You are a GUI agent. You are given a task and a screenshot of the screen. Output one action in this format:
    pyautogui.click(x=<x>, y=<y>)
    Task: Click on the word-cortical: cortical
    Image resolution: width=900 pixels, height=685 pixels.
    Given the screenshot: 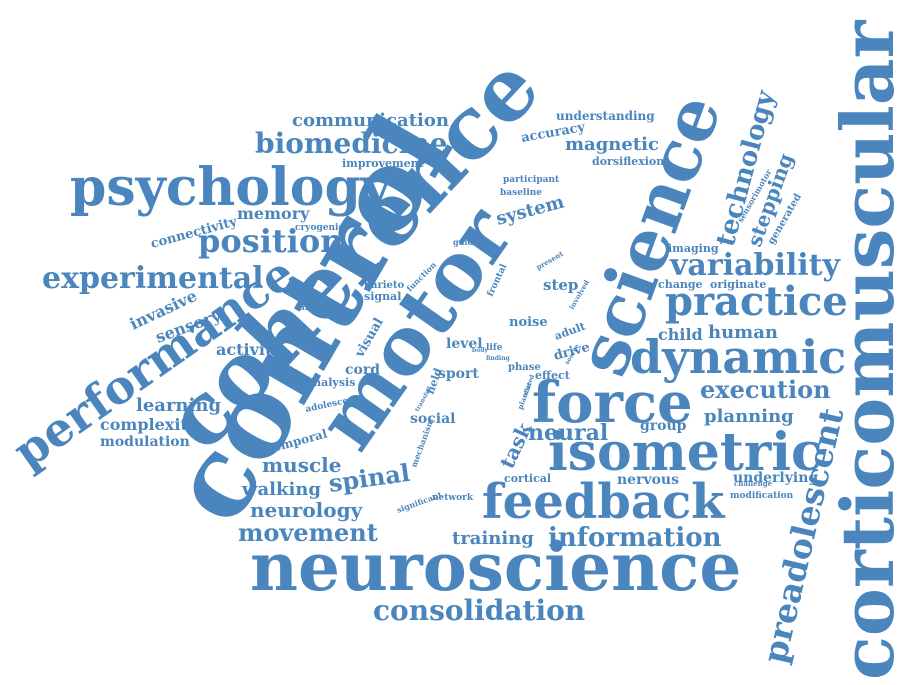 What is the action you would take?
    pyautogui.click(x=527, y=478)
    